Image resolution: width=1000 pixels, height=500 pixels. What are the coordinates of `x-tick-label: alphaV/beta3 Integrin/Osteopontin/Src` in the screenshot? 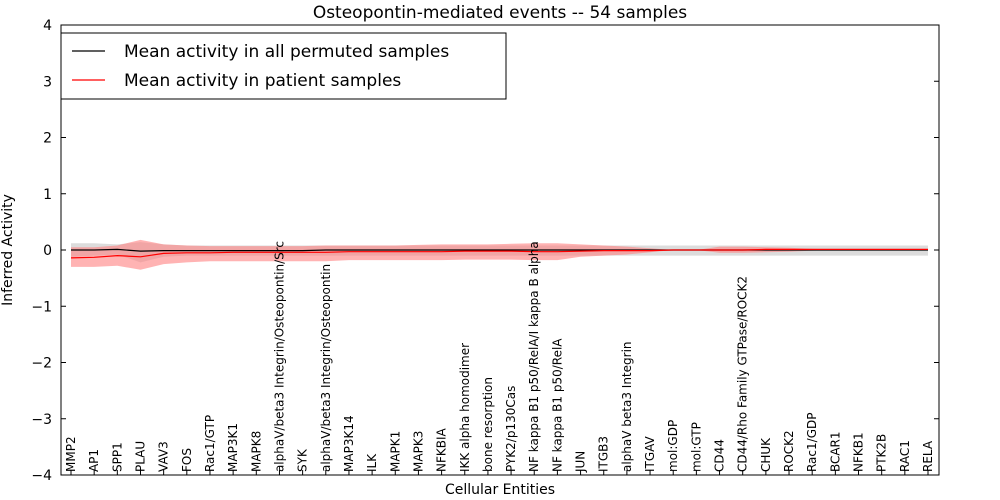 It's located at (280, 356).